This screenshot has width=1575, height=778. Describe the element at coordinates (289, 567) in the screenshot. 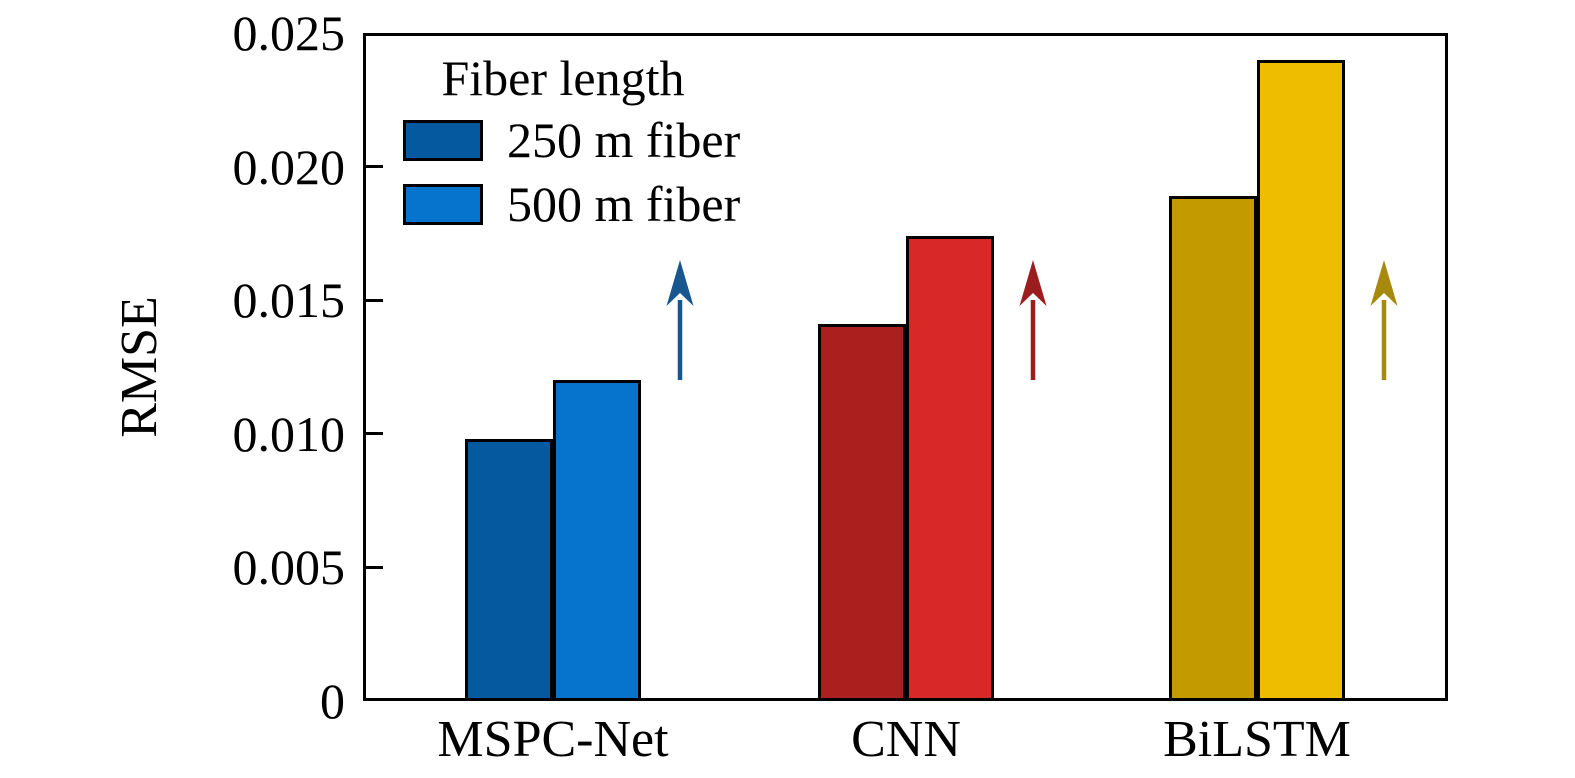

I see `y-tick-label-0-005: 0.005` at that location.